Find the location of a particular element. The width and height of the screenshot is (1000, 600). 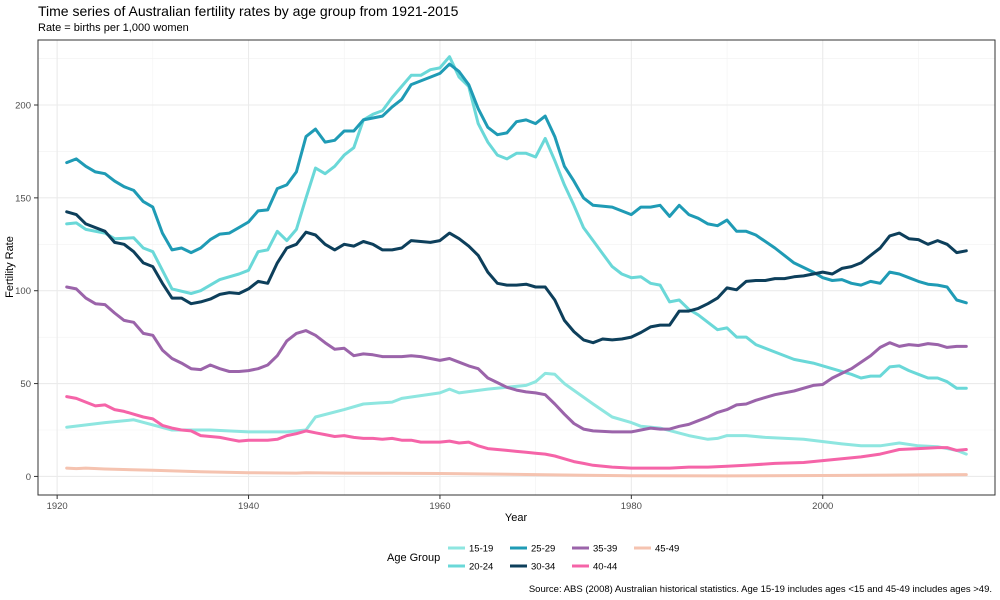

y-tick-label: 0 is located at coordinates (28, 477).